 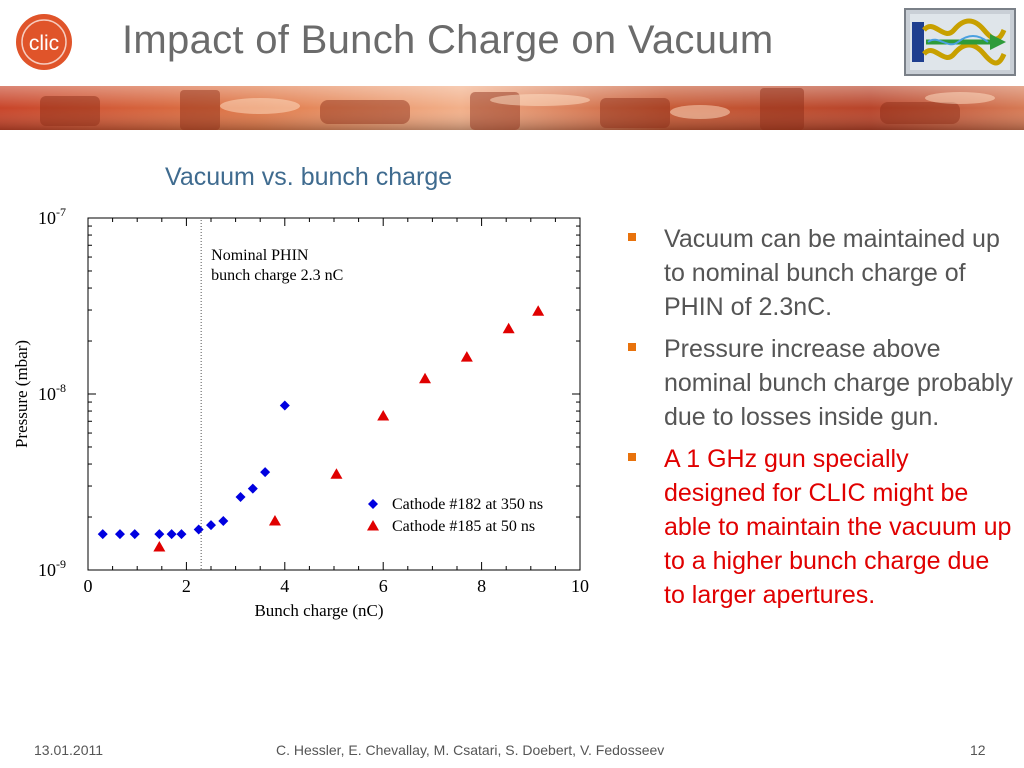 I want to click on y-axis-label: Pressure (mbar), so click(x=21, y=394).